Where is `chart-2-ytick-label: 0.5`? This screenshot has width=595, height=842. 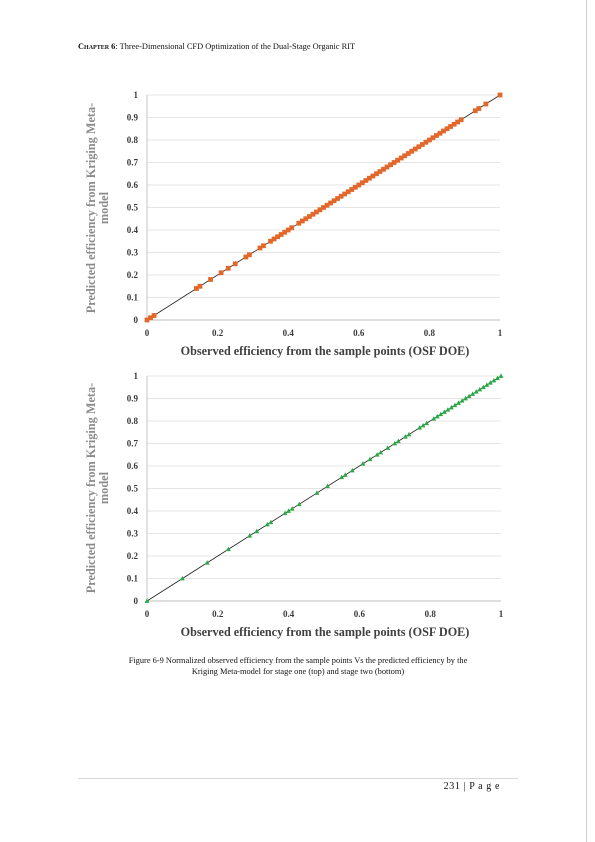
chart-2-ytick-label: 0.5 is located at coordinates (133, 489).